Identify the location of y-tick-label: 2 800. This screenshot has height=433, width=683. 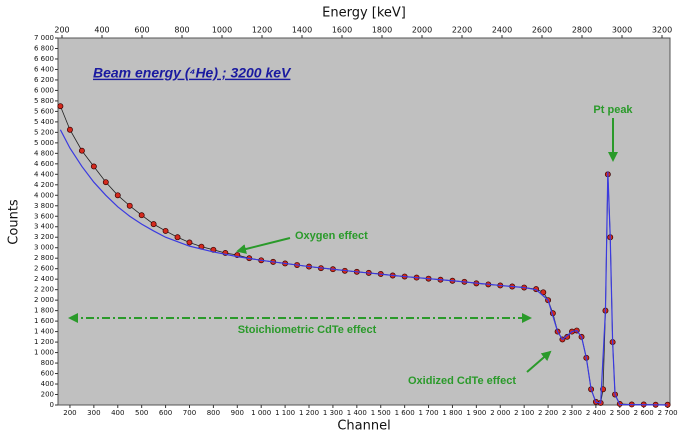
(44, 258).